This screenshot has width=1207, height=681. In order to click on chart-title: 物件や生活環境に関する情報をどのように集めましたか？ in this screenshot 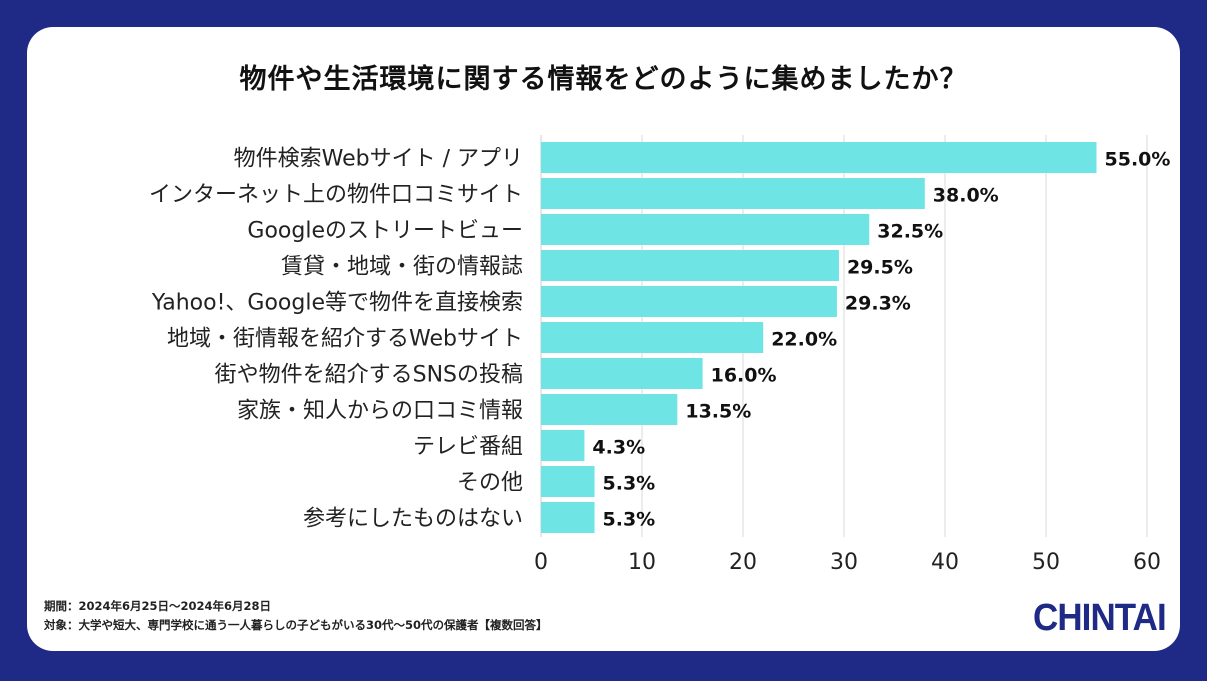, I will do `click(603, 79)`.